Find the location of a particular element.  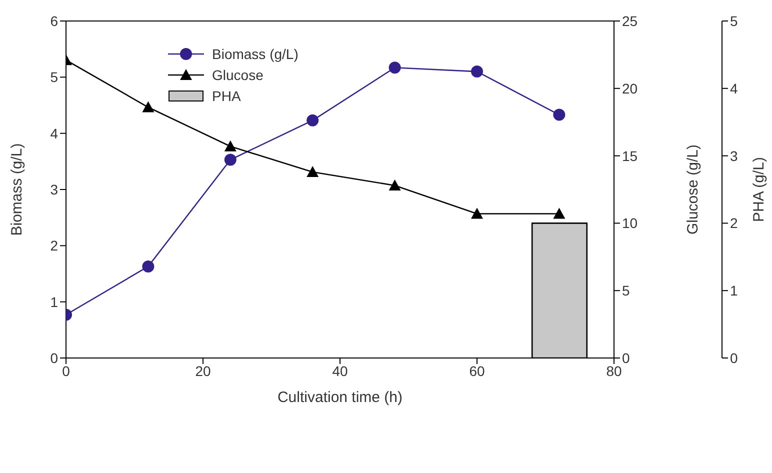

x-axis-title: Cultivation time (h) is located at coordinates (340, 397).